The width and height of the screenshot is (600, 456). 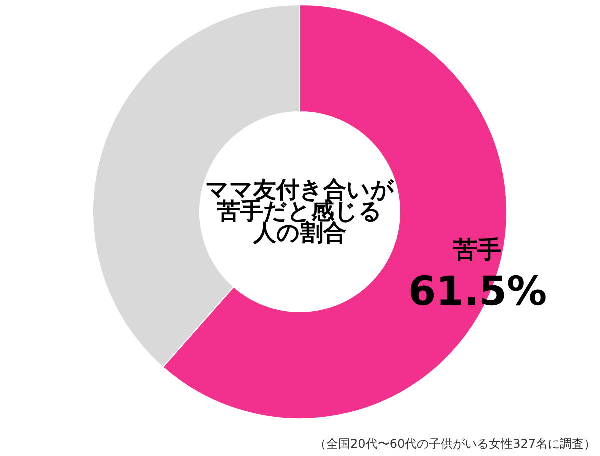 I want to click on slice-label: 苦手, so click(x=477, y=250).